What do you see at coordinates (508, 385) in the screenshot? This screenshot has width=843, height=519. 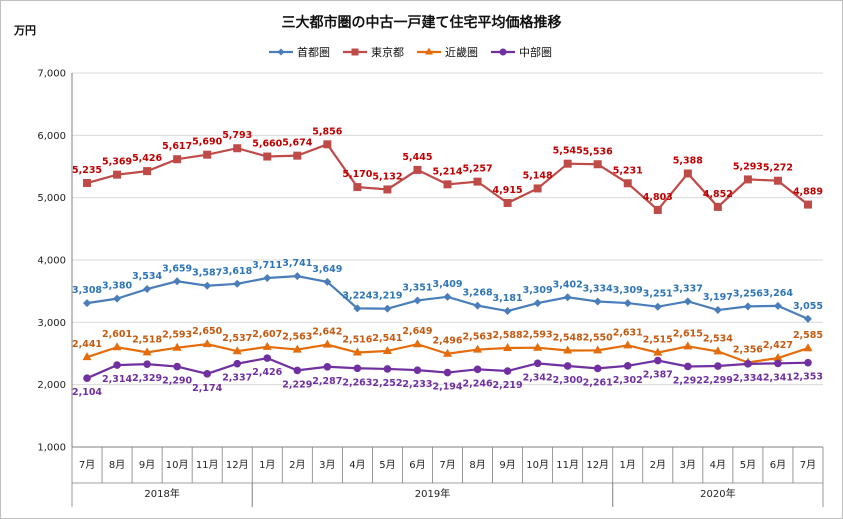 I see `data-label: 2,219` at bounding box center [508, 385].